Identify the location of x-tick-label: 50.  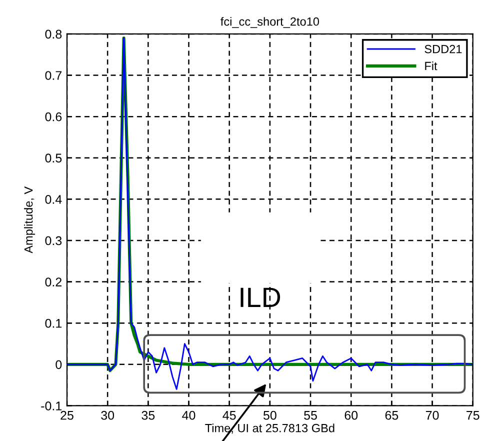
(269, 415).